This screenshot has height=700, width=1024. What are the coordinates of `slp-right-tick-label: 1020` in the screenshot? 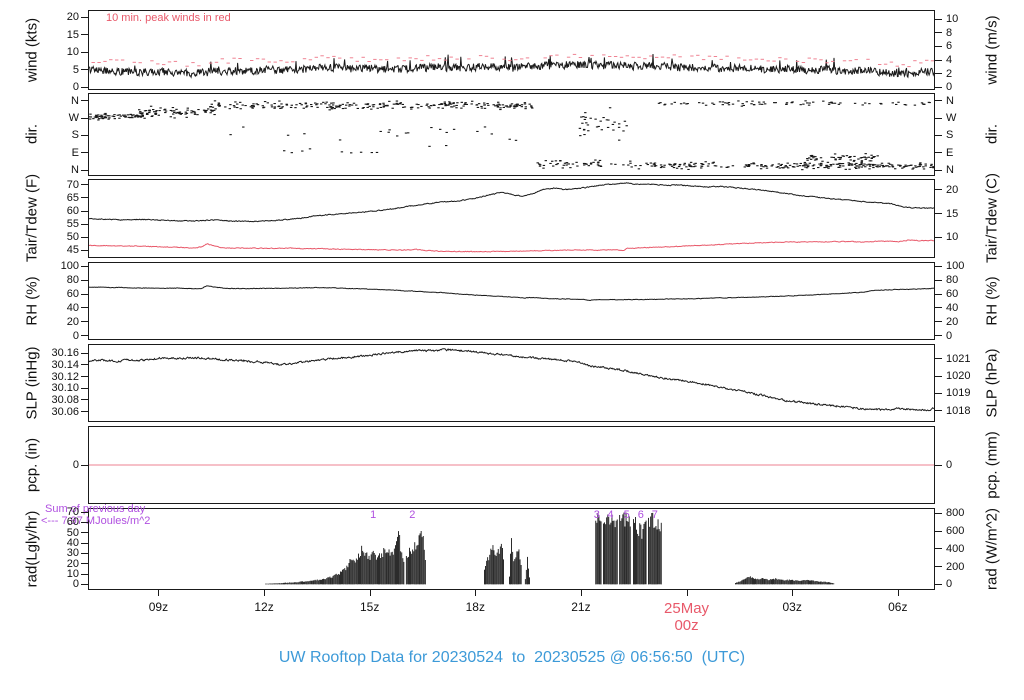 It's located at (958, 376).